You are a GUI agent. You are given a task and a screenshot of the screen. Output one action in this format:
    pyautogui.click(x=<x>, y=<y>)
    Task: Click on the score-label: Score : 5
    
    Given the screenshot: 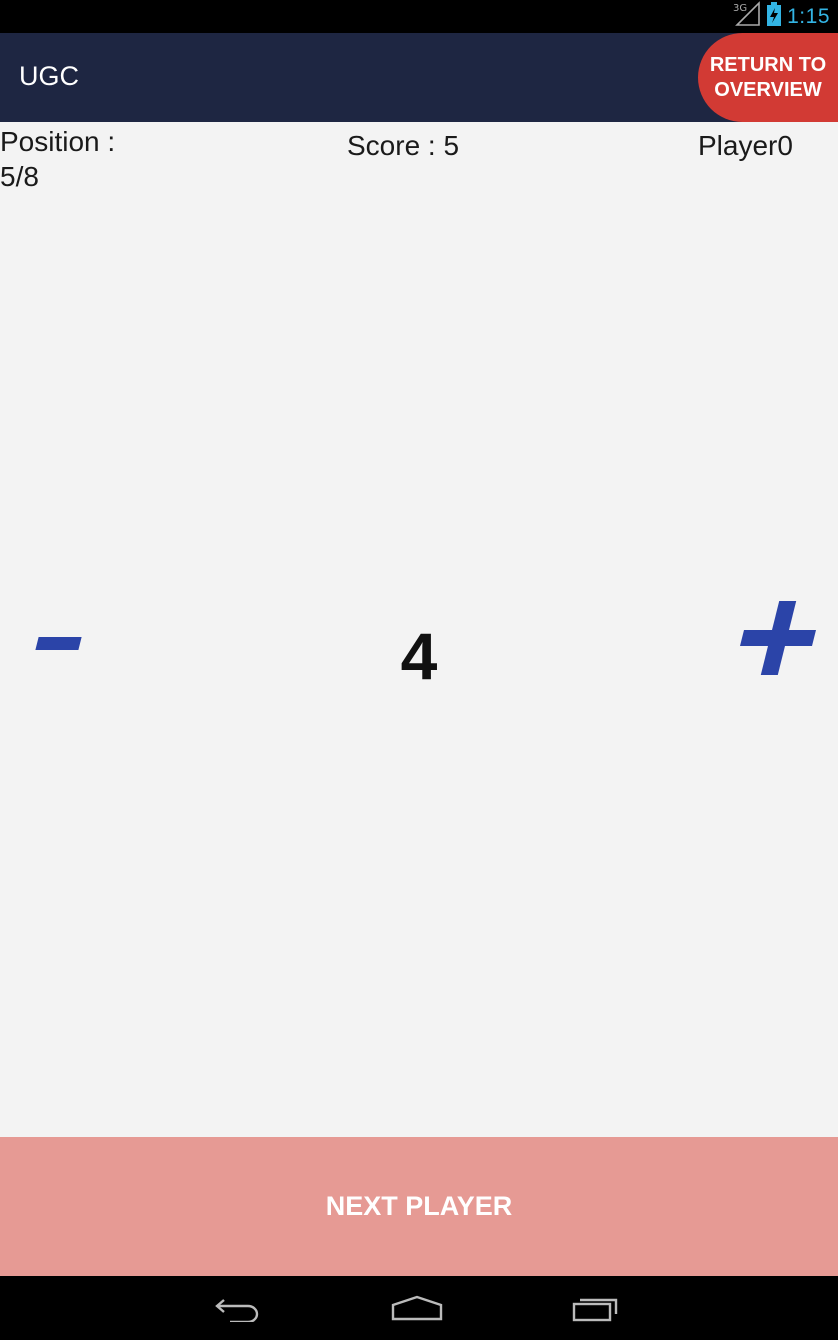 What is the action you would take?
    pyautogui.click(x=403, y=145)
    